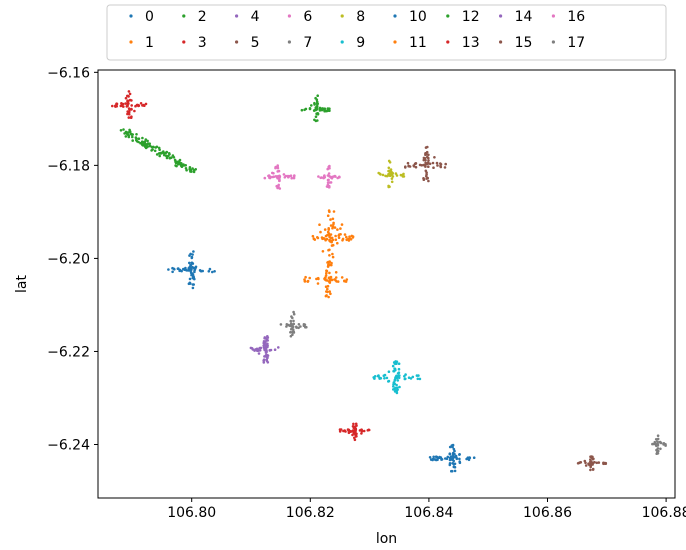 Image resolution: width=686 pixels, height=550 pixels. What do you see at coordinates (471, 43) in the screenshot?
I see `legend-label: 13` at bounding box center [471, 43].